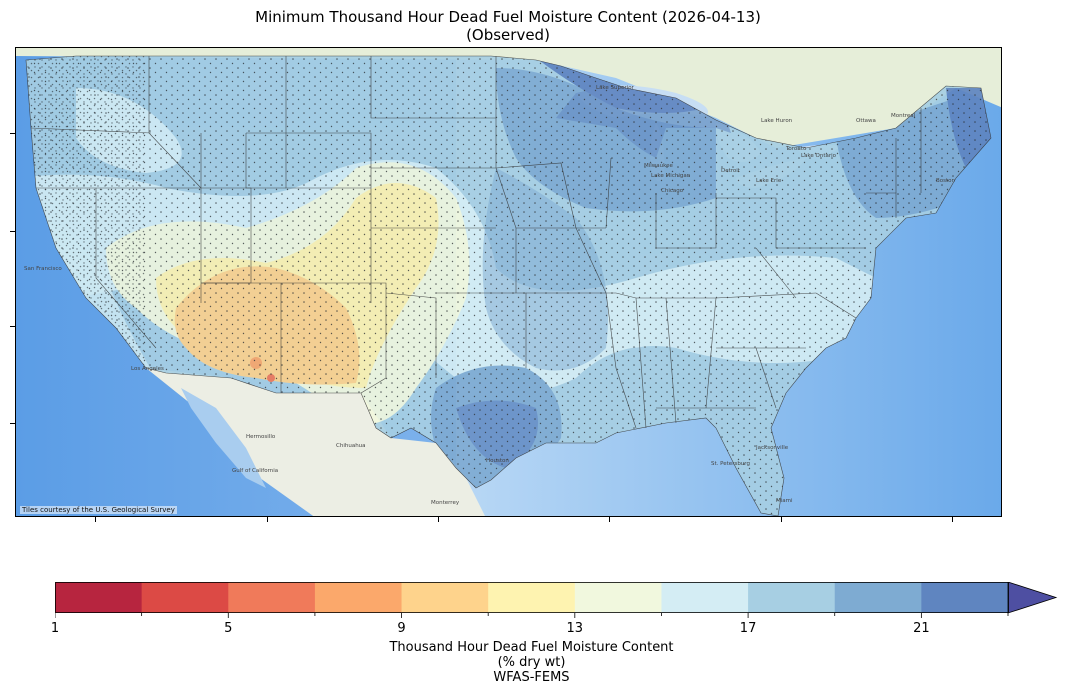  What do you see at coordinates (784, 501) in the screenshot?
I see `place-label: Miami` at bounding box center [784, 501].